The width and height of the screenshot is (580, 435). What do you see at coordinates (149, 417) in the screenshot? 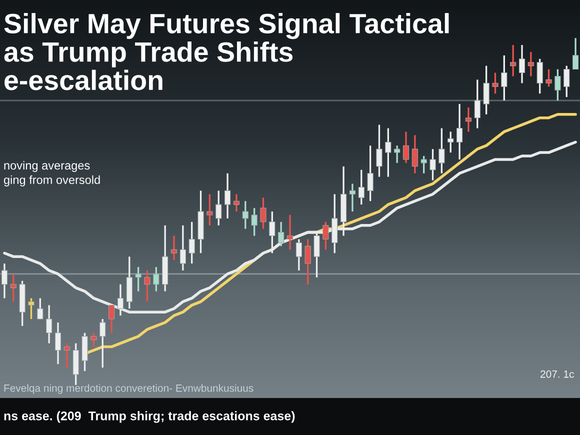
I see `text: ns ease. (209 Trump shirg; trade escations ease)` at bounding box center [149, 417].